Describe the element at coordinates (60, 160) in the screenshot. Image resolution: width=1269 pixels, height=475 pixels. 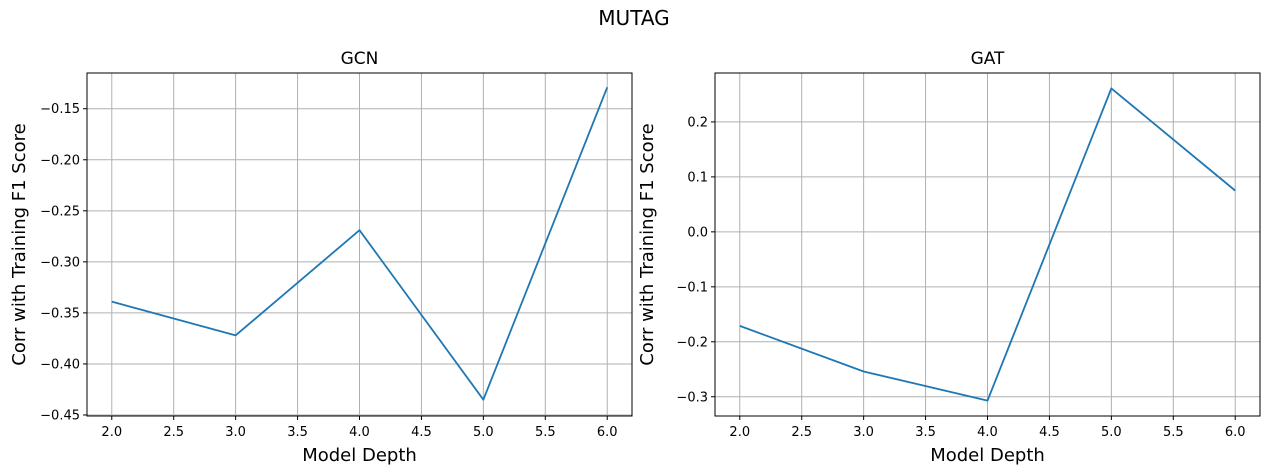
I see `y-tick-label: −0.20` at that location.